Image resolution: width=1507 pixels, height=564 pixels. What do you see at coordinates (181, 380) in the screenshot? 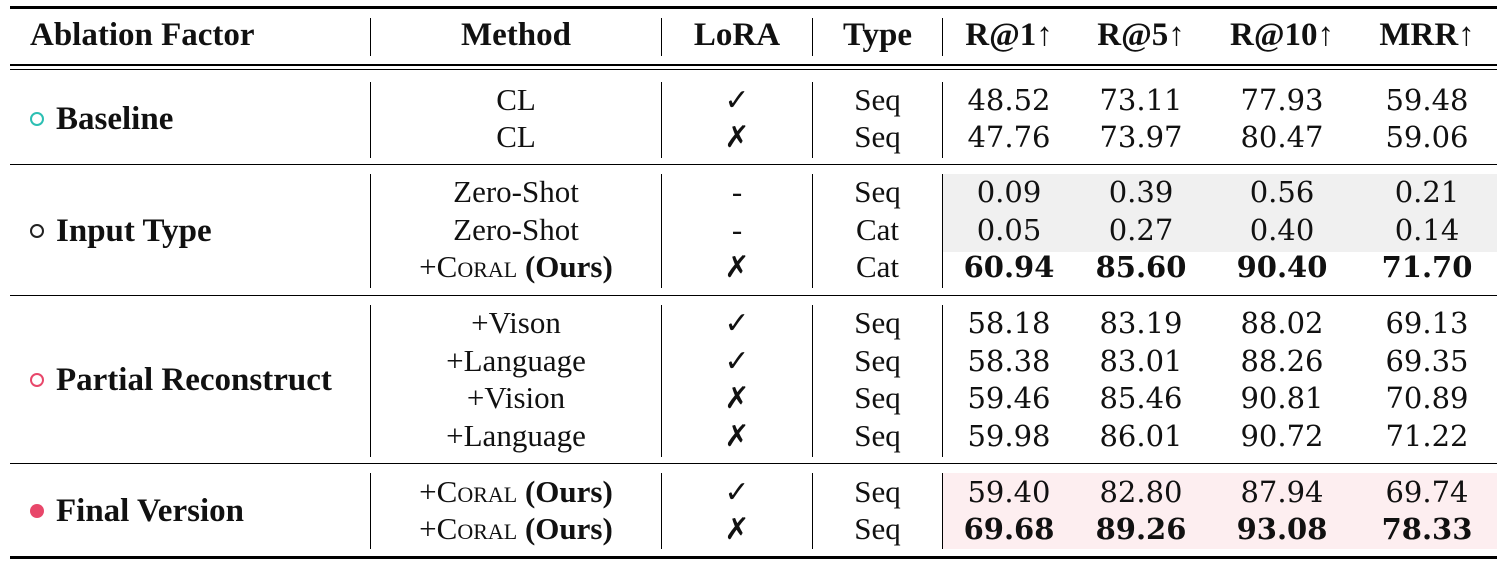
I see `factor-partial-reconstruct: Partial Reconstruct` at bounding box center [181, 380].